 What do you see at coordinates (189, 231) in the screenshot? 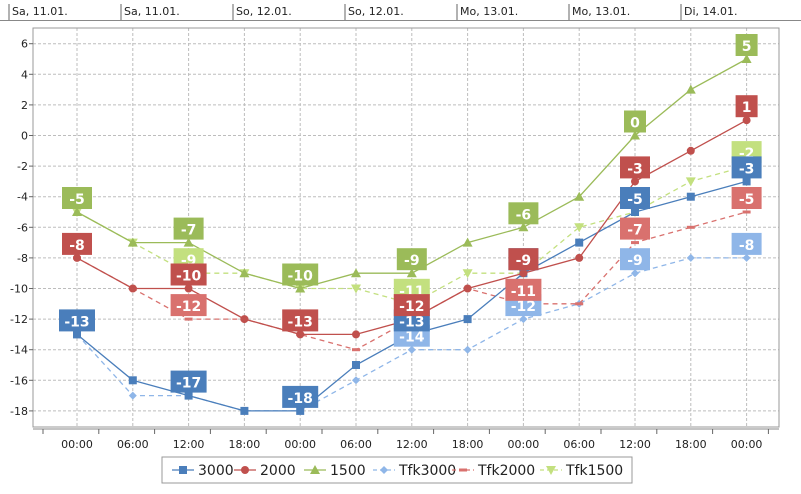
I see `data-label: -7` at bounding box center [189, 231].